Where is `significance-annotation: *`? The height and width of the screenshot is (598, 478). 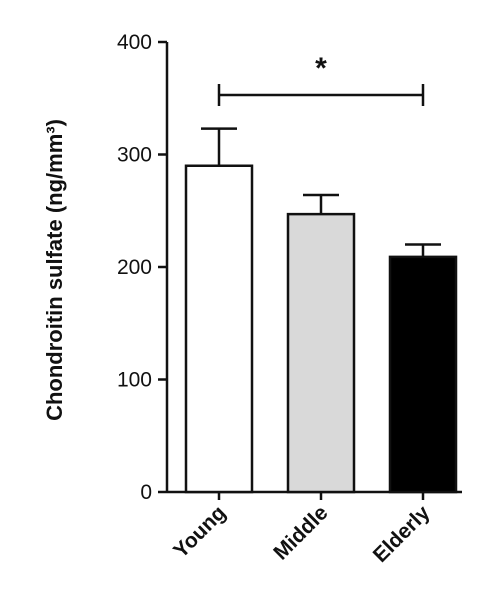 significance-annotation: * is located at coordinates (321, 79).